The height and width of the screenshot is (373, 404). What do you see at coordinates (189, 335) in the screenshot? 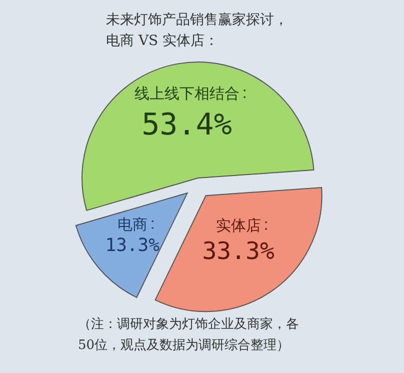
I see `text: （注：调研对象为灯饰企业及商家，各50位，观点及数据为调研综合整理）` at bounding box center [189, 335].